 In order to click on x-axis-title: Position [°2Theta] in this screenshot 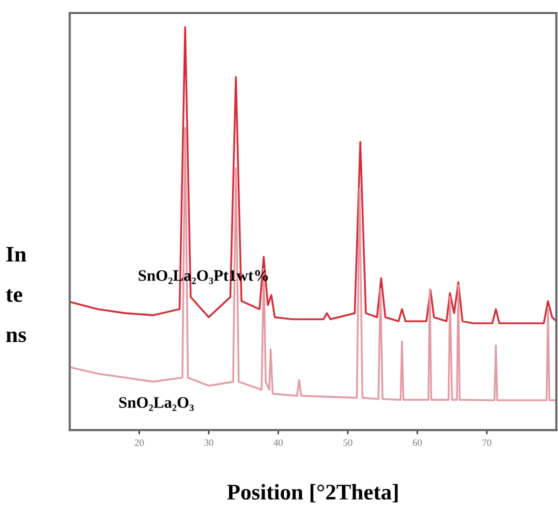, I will do `click(312, 493)`.